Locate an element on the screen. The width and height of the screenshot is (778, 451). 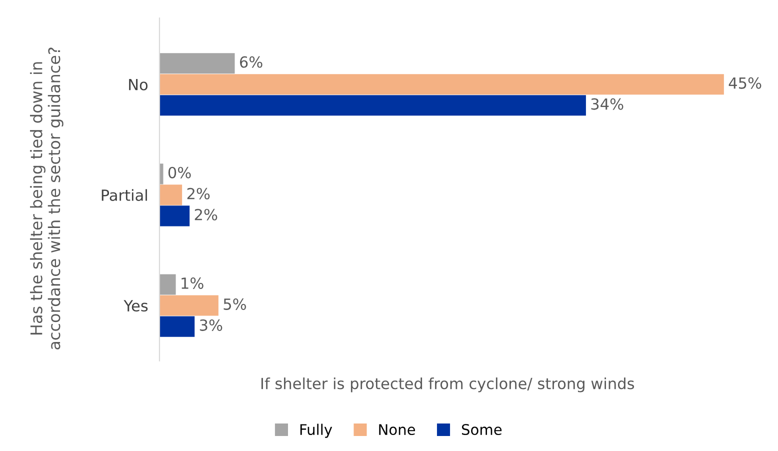
y-axis-title: Has the shelter being tied down in accordance with the sector guidance? is located at coordinates (47, 199).